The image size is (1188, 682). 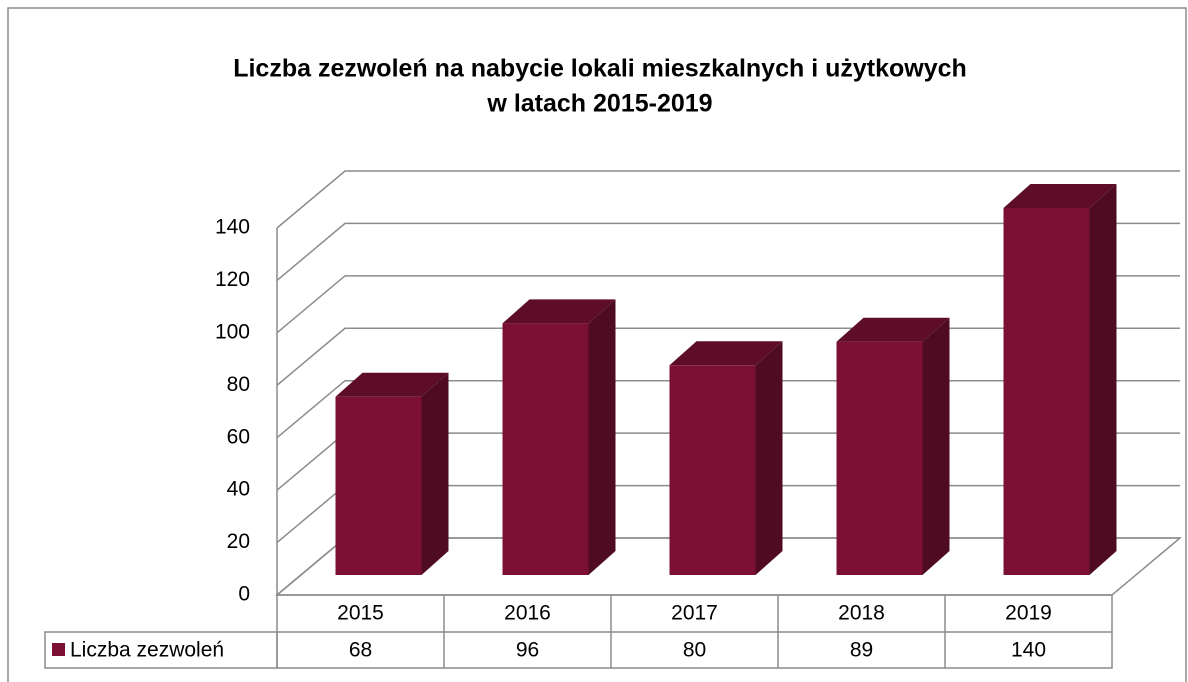 I want to click on table-value: 80, so click(x=694, y=650).